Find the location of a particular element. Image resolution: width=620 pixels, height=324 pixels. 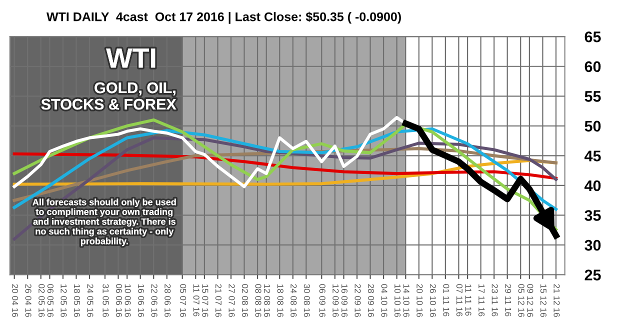

x-tick-label: 31 05 16 is located at coordinates (105, 300).